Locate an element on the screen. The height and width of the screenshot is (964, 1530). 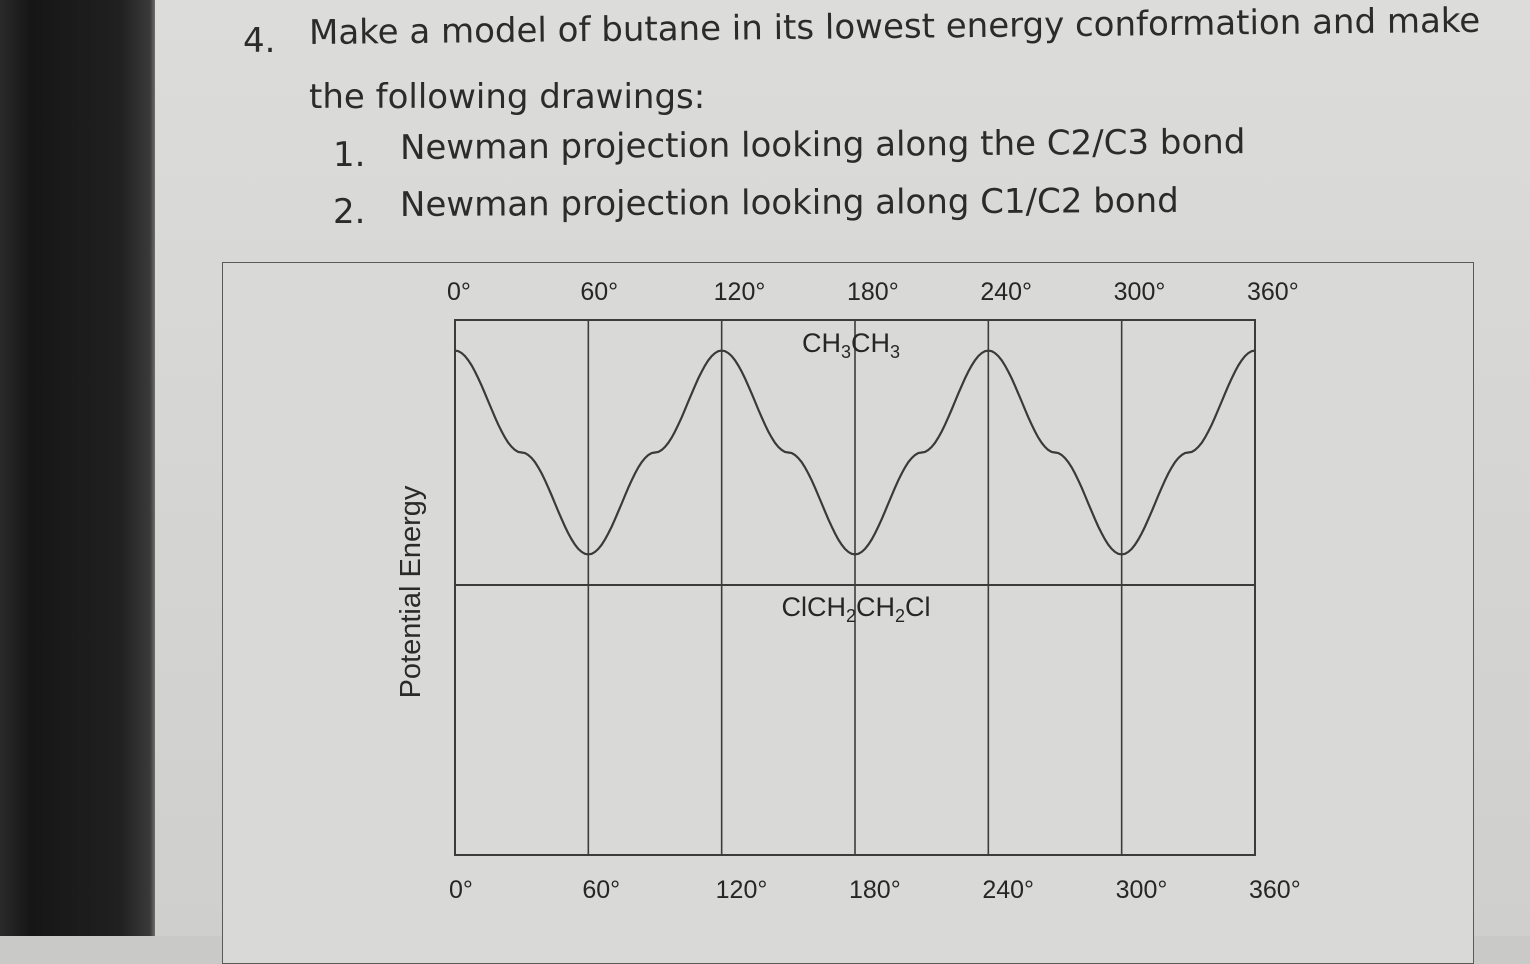
y-axis-label: Potential Energy is located at coordinates (411, 591).